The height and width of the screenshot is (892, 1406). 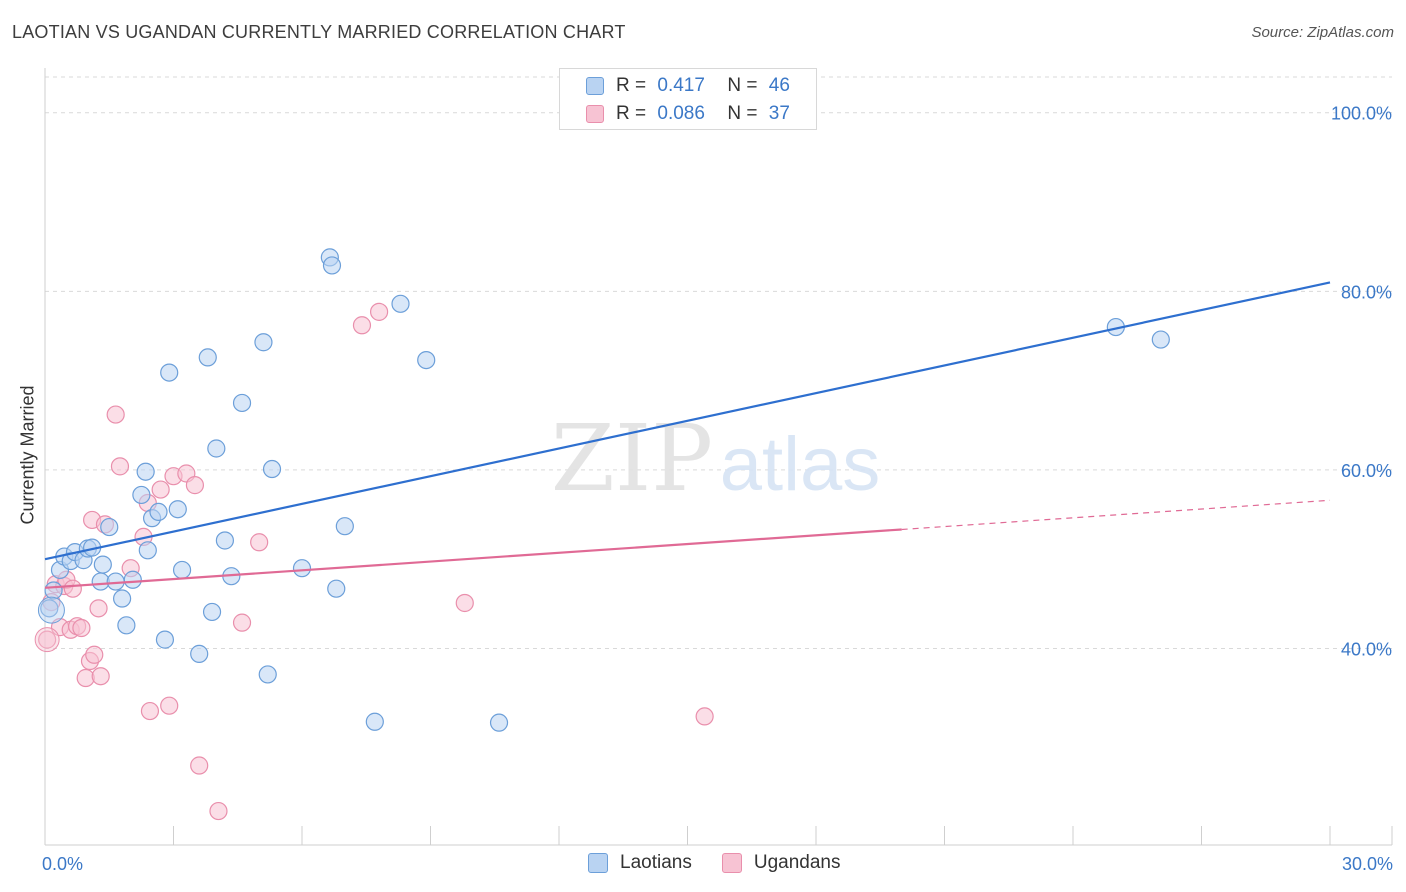 I want to click on source-label: Source: ZipAtlas.com, so click(x=1322, y=32).